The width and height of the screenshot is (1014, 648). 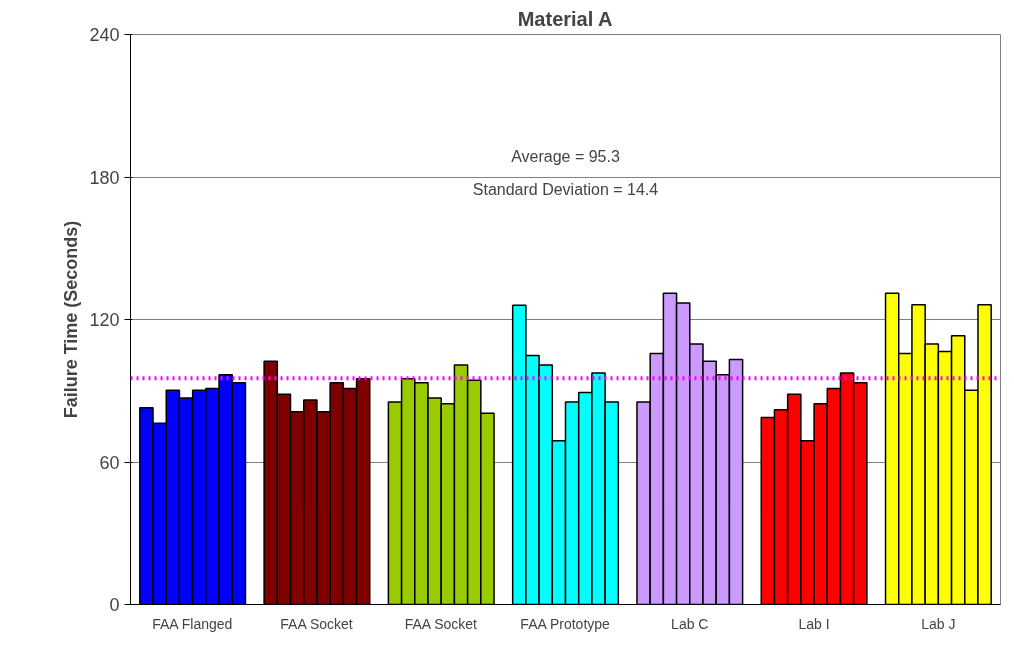 I want to click on x-tick-label: FAA Prototype, so click(x=565, y=623).